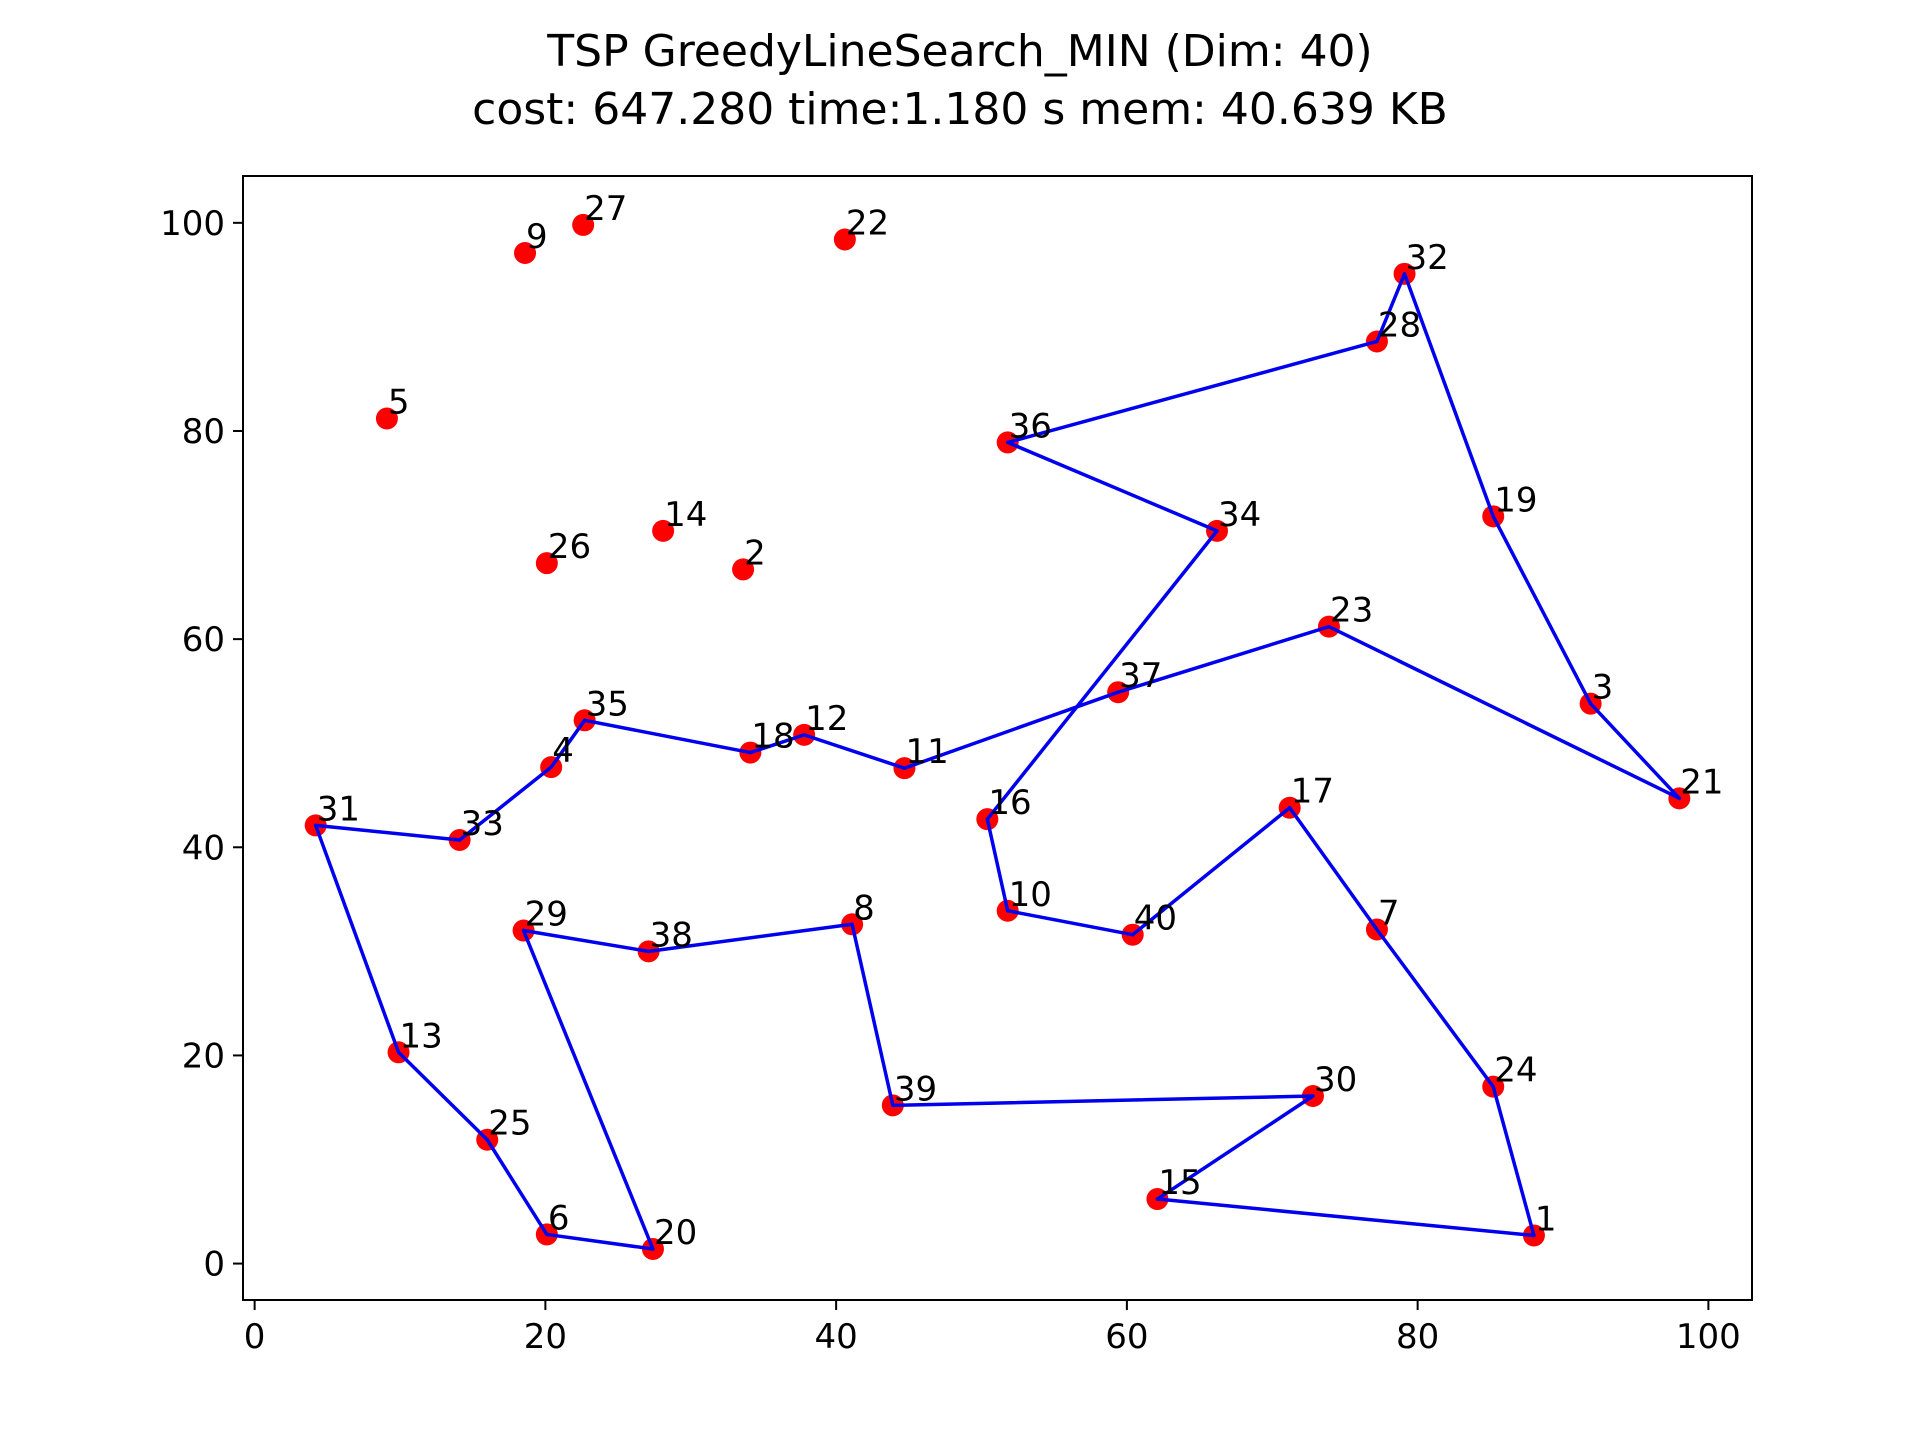 Image resolution: width=1920 pixels, height=1440 pixels. Describe the element at coordinates (203, 432) in the screenshot. I see `y-tick-label: 80` at that location.